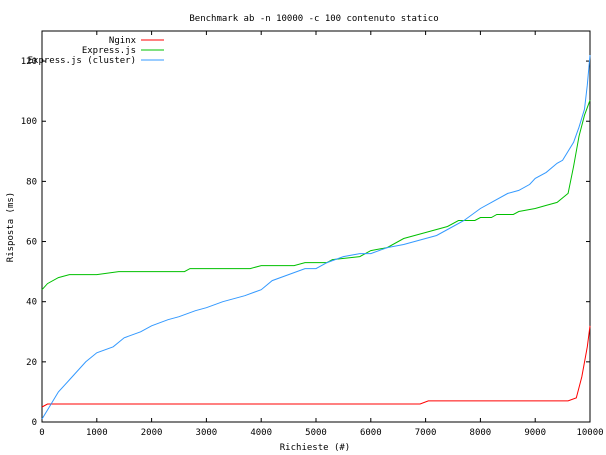  What do you see at coordinates (31, 243) in the screenshot?
I see `y-tick-label: 60` at bounding box center [31, 243].